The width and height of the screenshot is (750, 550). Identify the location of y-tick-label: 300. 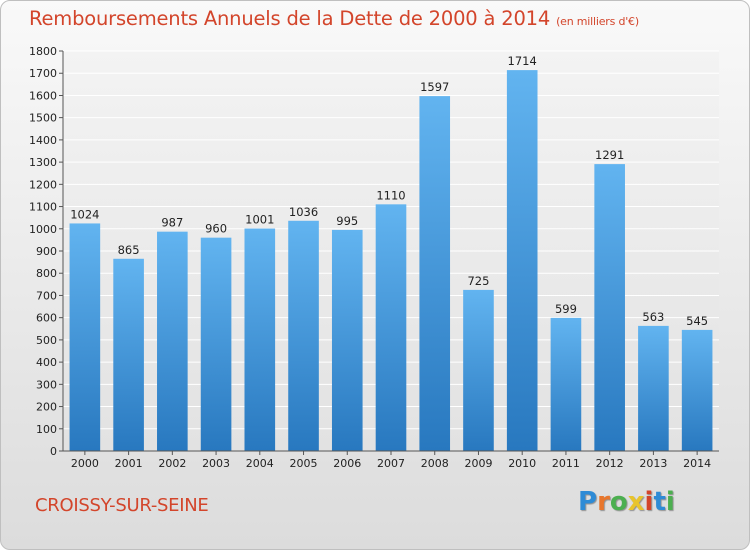
(46, 384).